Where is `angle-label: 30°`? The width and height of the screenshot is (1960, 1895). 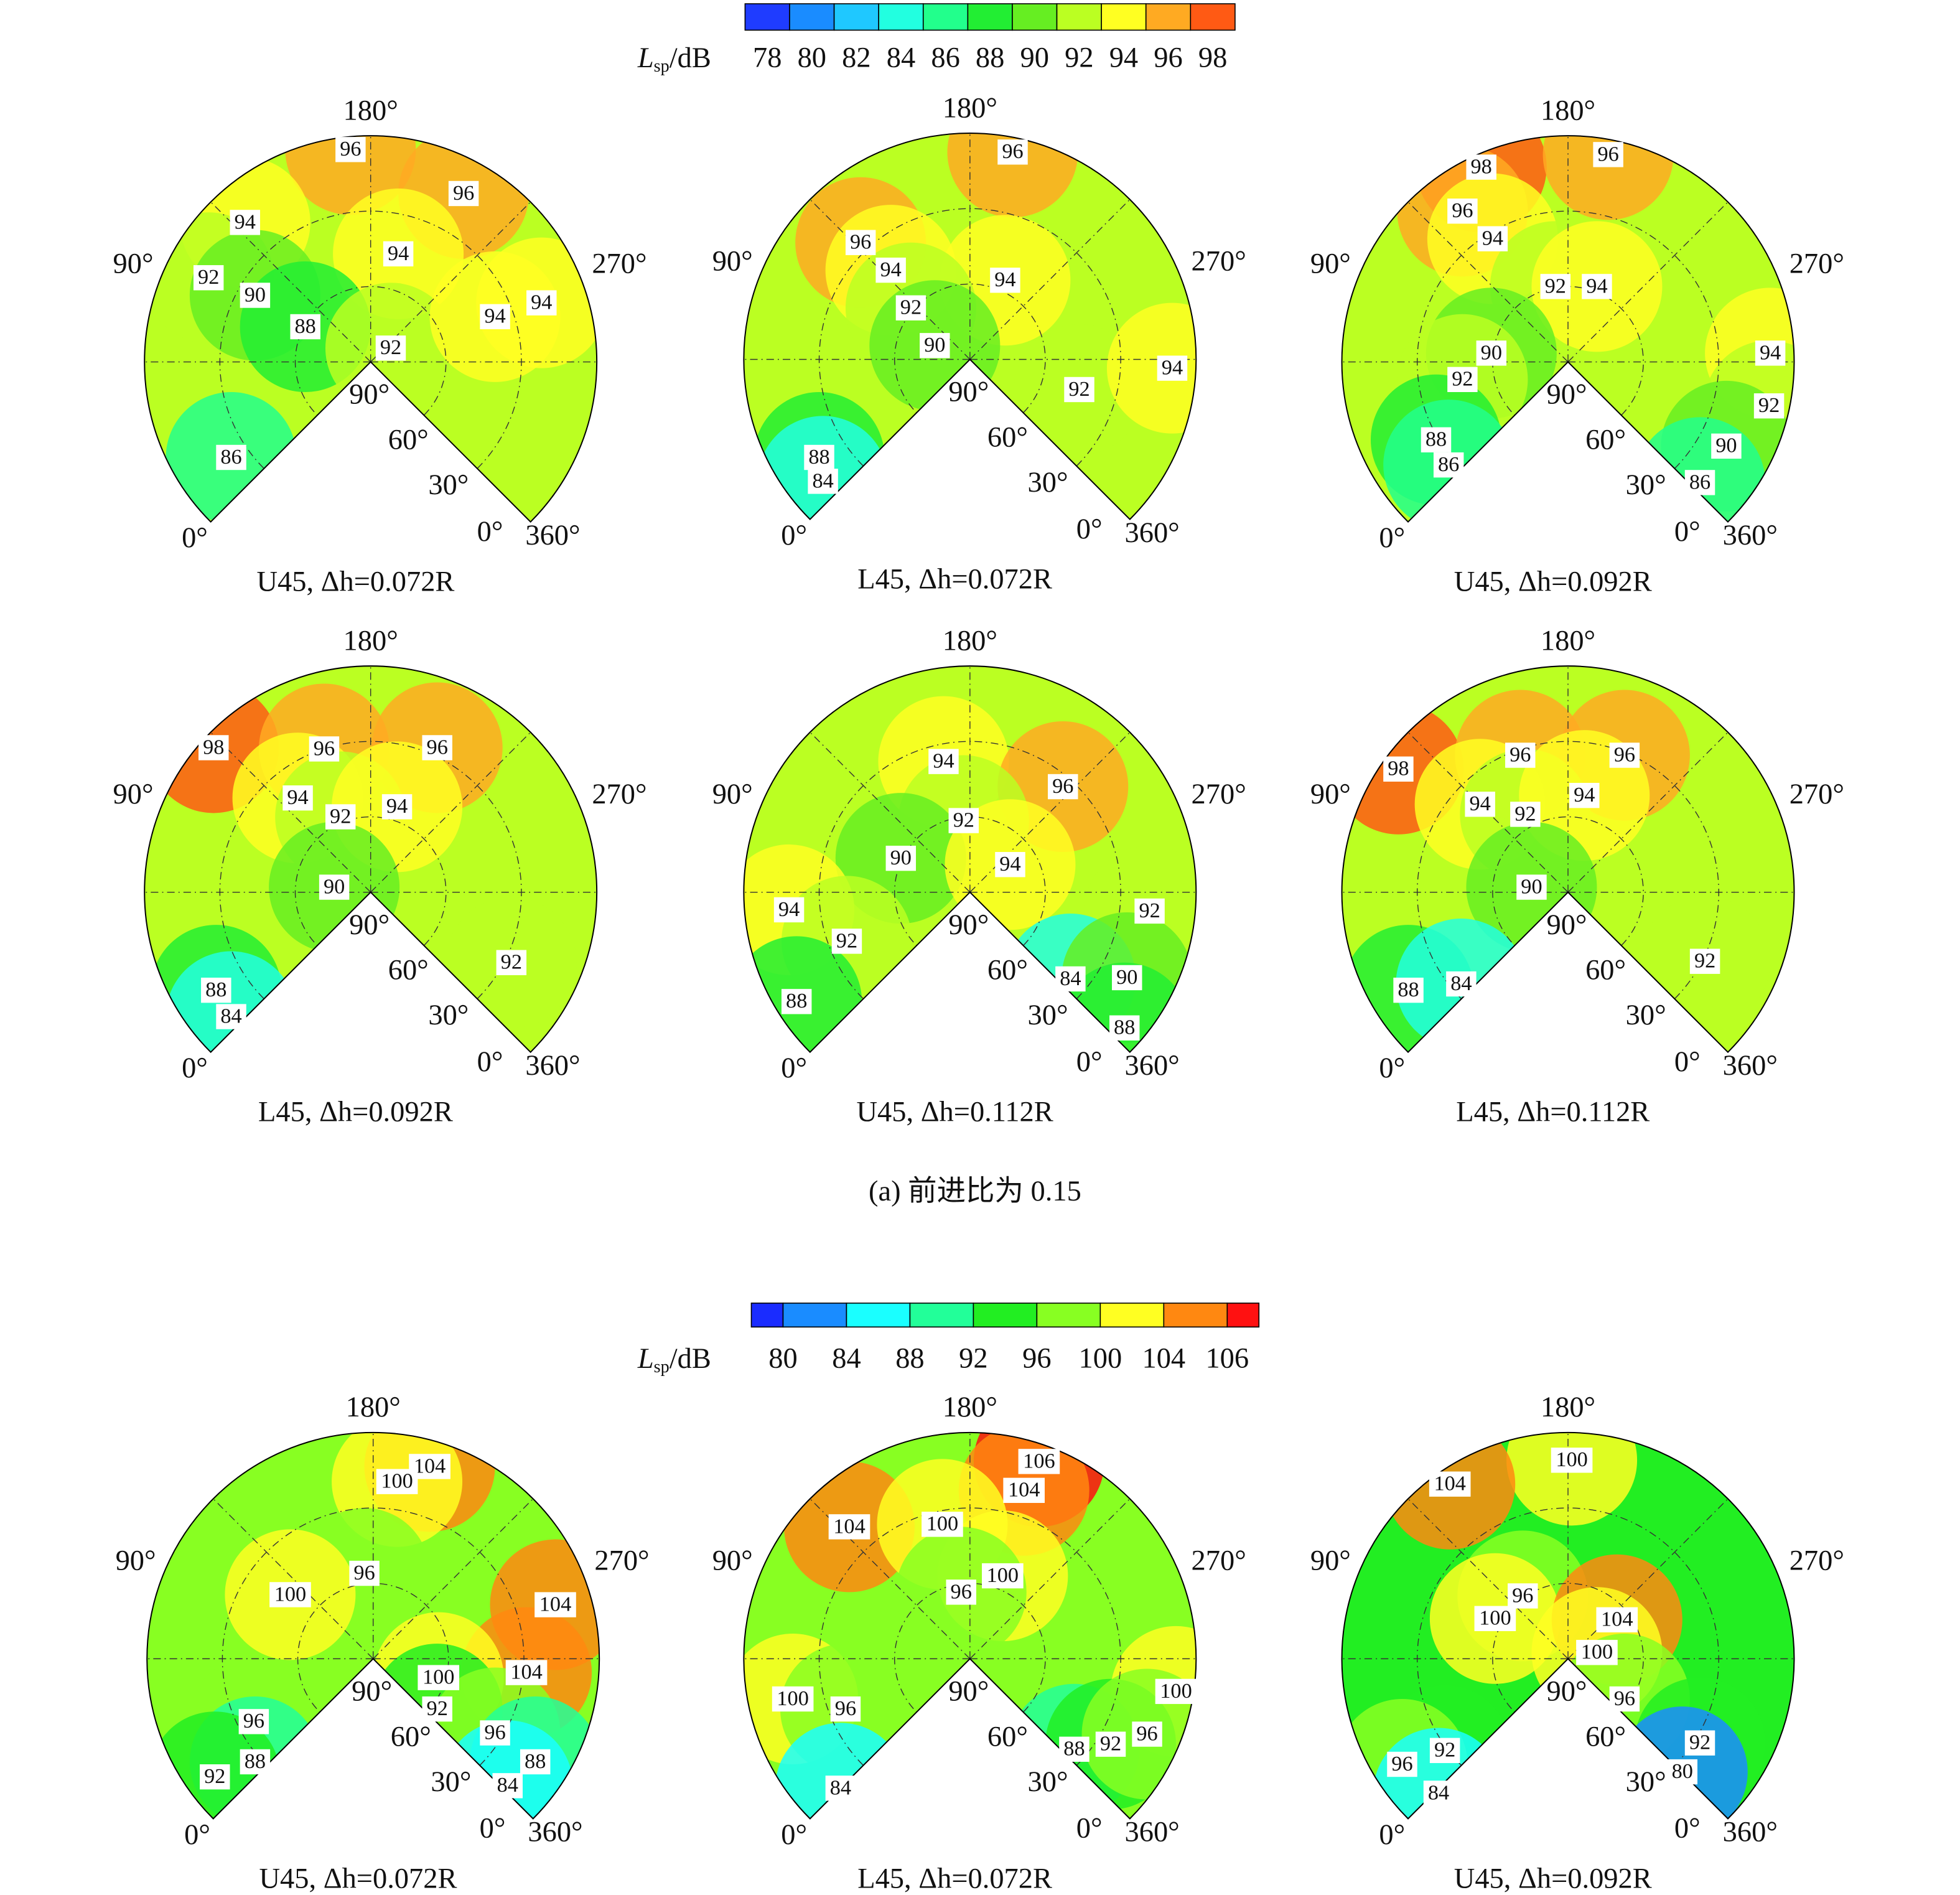 angle-label: 30° is located at coordinates (448, 485).